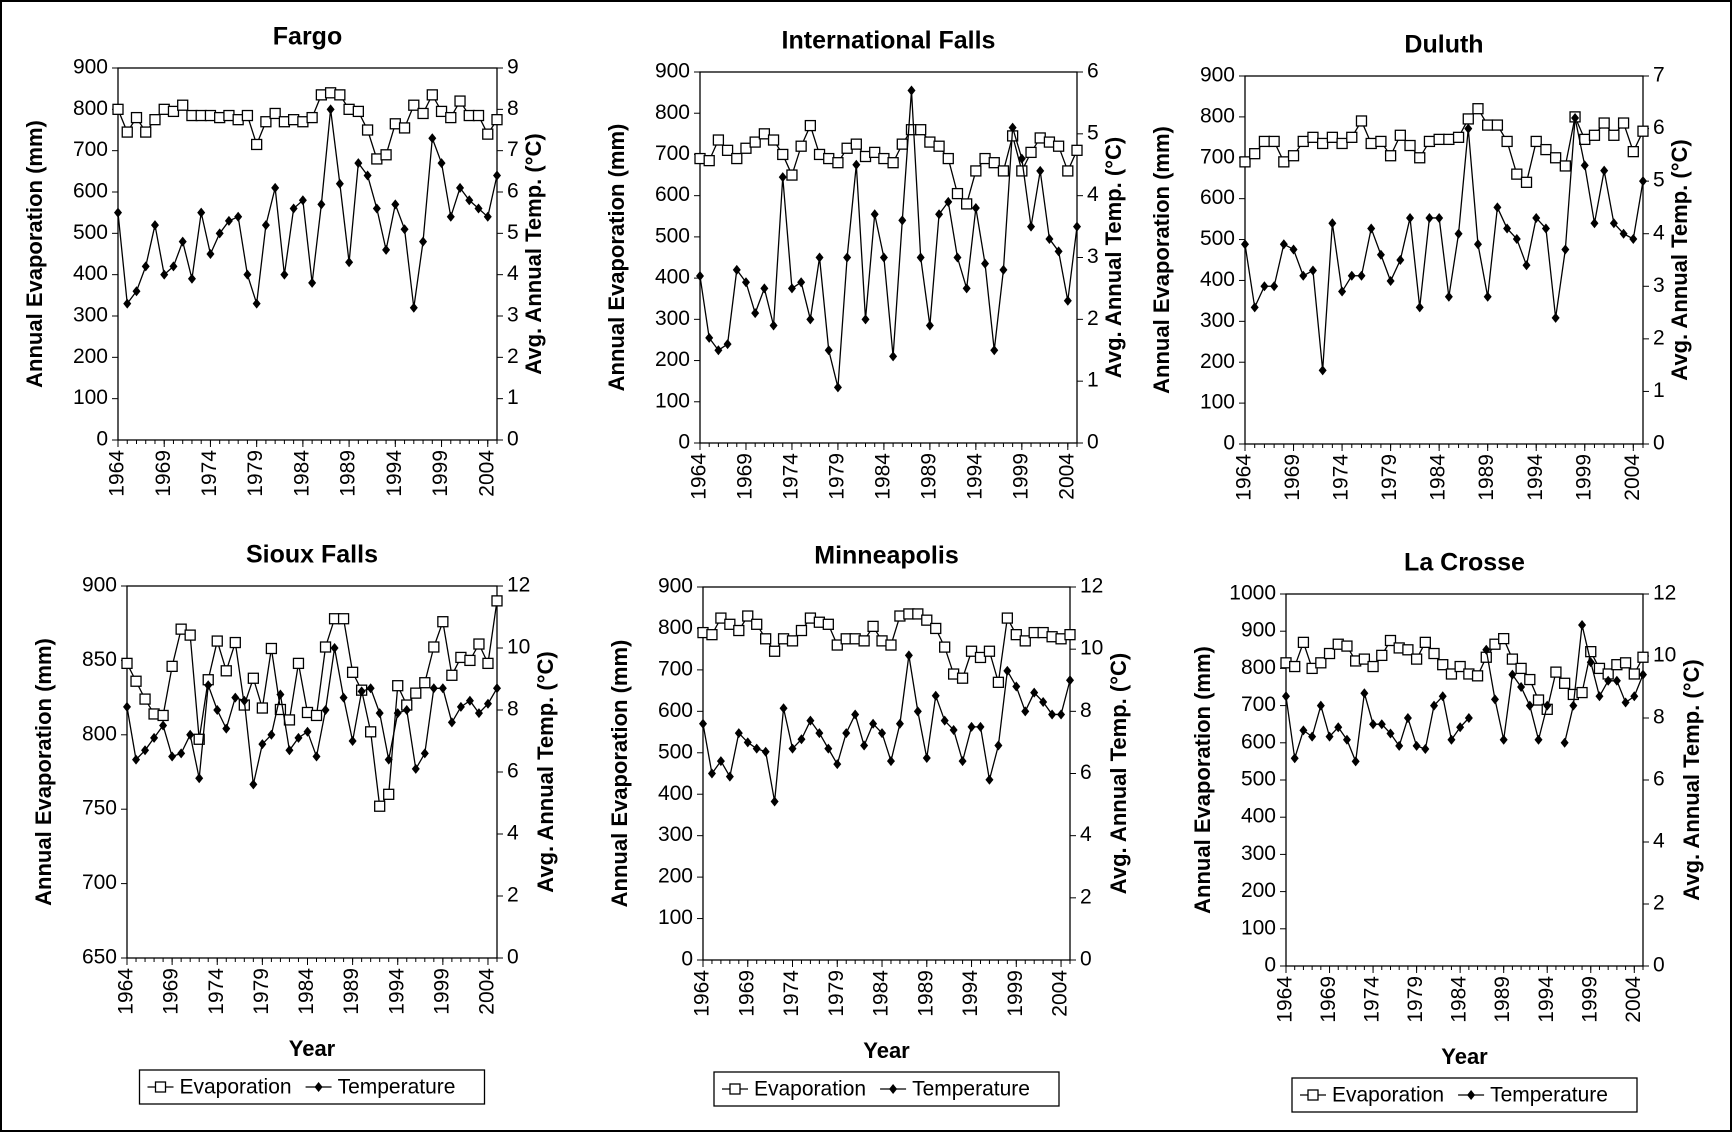 This screenshot has width=1732, height=1132. What do you see at coordinates (312, 555) in the screenshot?
I see `chart-title: Sioux Falls` at bounding box center [312, 555].